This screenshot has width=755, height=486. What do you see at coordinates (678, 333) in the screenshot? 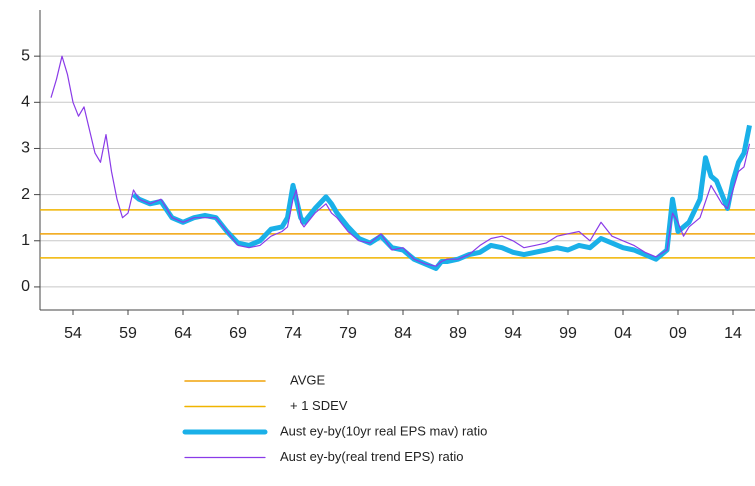
I see `x-tick-label: 09` at bounding box center [678, 333].